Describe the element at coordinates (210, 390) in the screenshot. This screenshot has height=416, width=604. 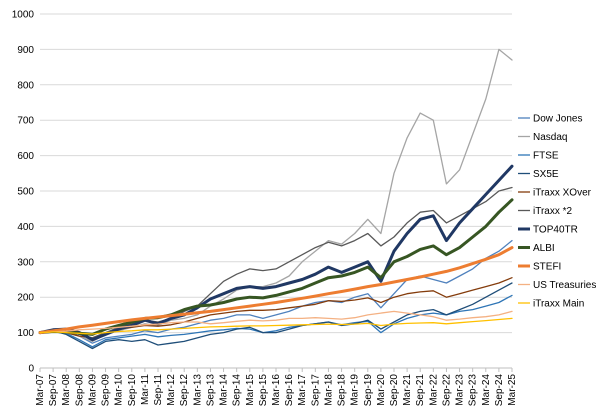
I see `x-tick-label: Sep-13` at that location.